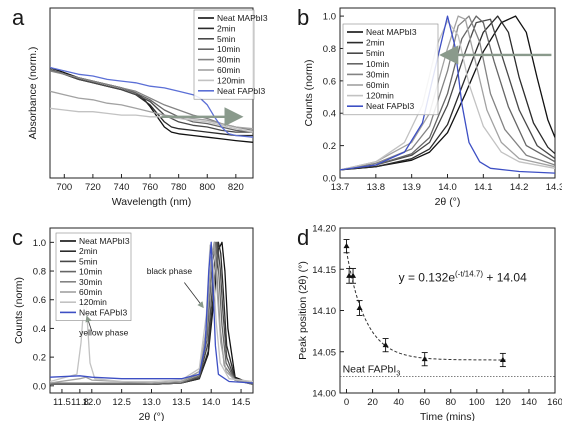 The image size is (562, 421). I want to click on x-tick-label: 13.0, so click(151, 402).